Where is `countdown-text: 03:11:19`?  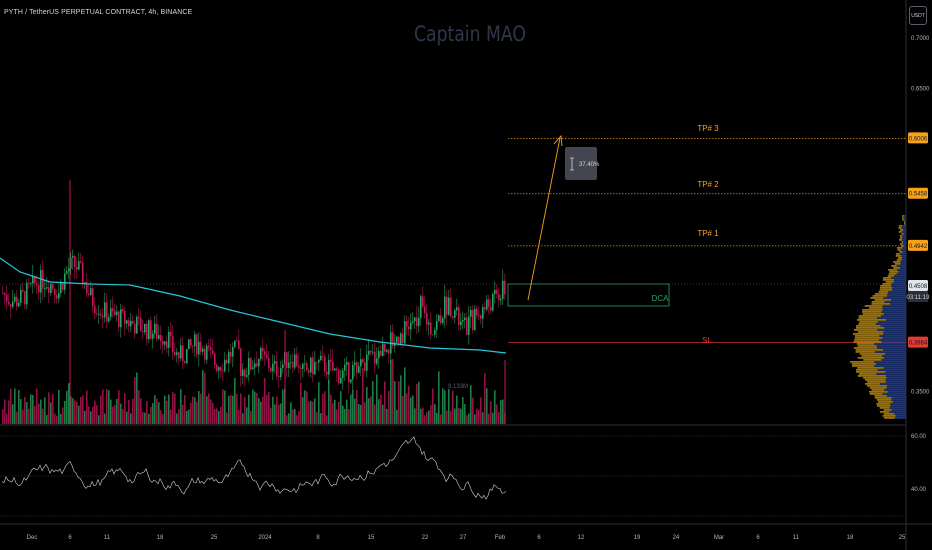 countdown-text: 03:11:19 is located at coordinates (919, 298).